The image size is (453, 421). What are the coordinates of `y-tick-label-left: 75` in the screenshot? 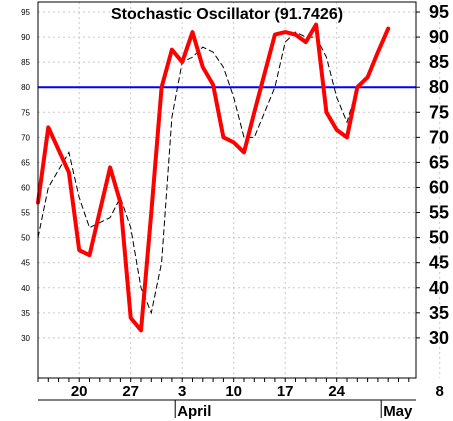 It's located at (25, 112).